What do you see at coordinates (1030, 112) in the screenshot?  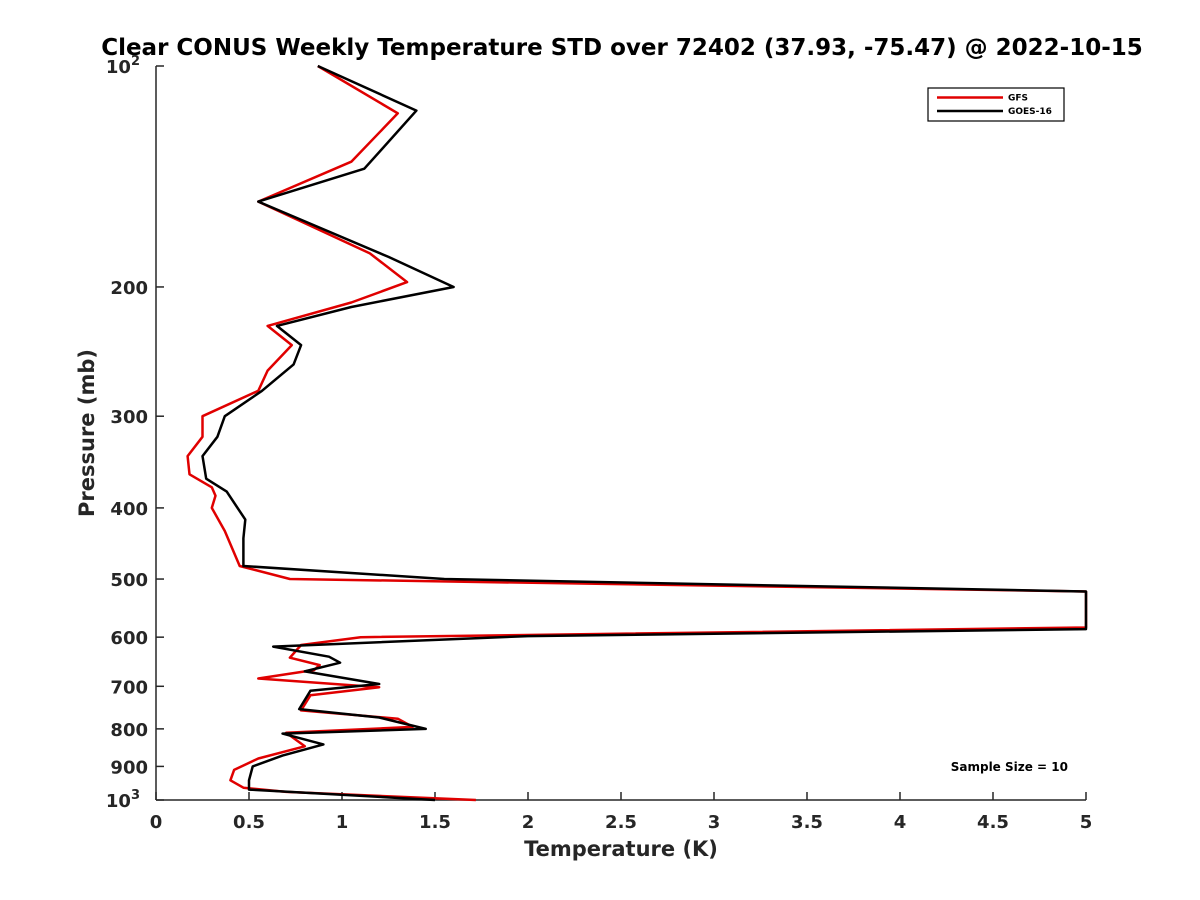 I see `legend-label-goes16: GOES-16` at bounding box center [1030, 112].